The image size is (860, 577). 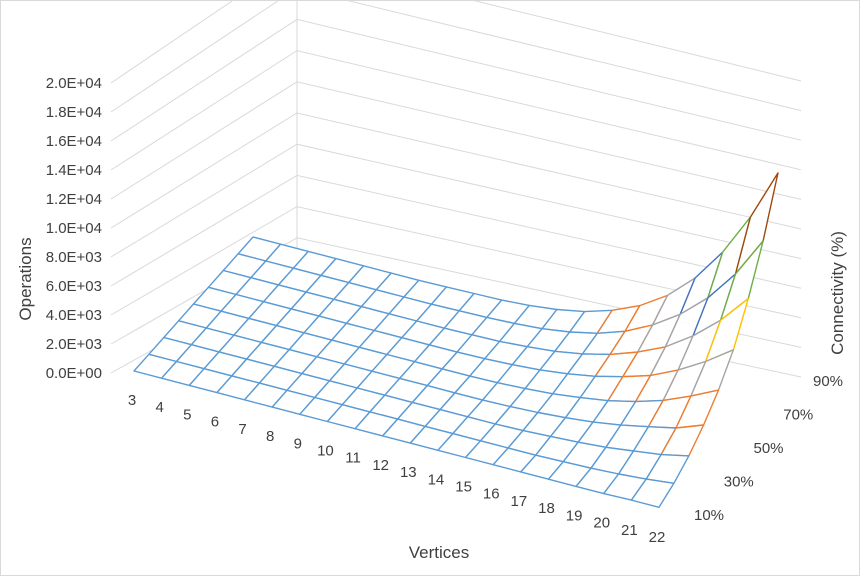 I want to click on x-tick-label: 12, so click(x=380, y=465).